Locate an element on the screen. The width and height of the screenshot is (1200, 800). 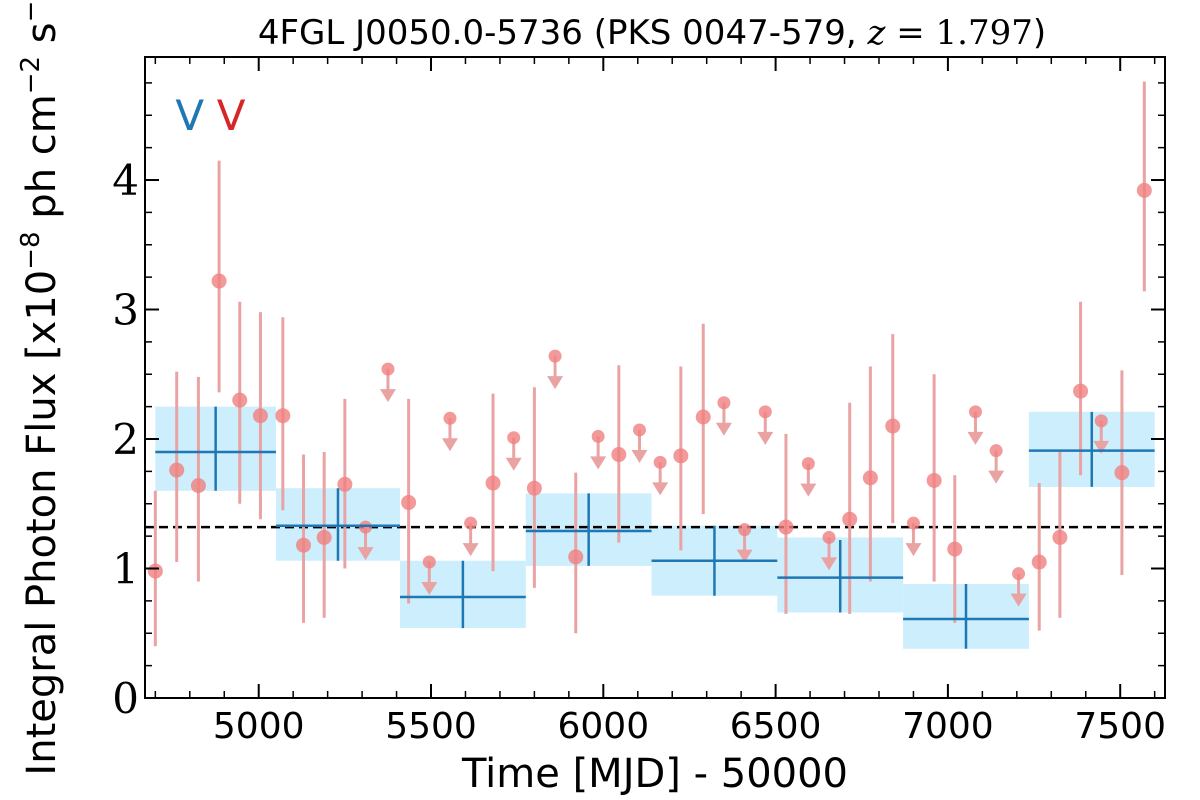
y-tick-label-4: 4 is located at coordinates (125, 180).